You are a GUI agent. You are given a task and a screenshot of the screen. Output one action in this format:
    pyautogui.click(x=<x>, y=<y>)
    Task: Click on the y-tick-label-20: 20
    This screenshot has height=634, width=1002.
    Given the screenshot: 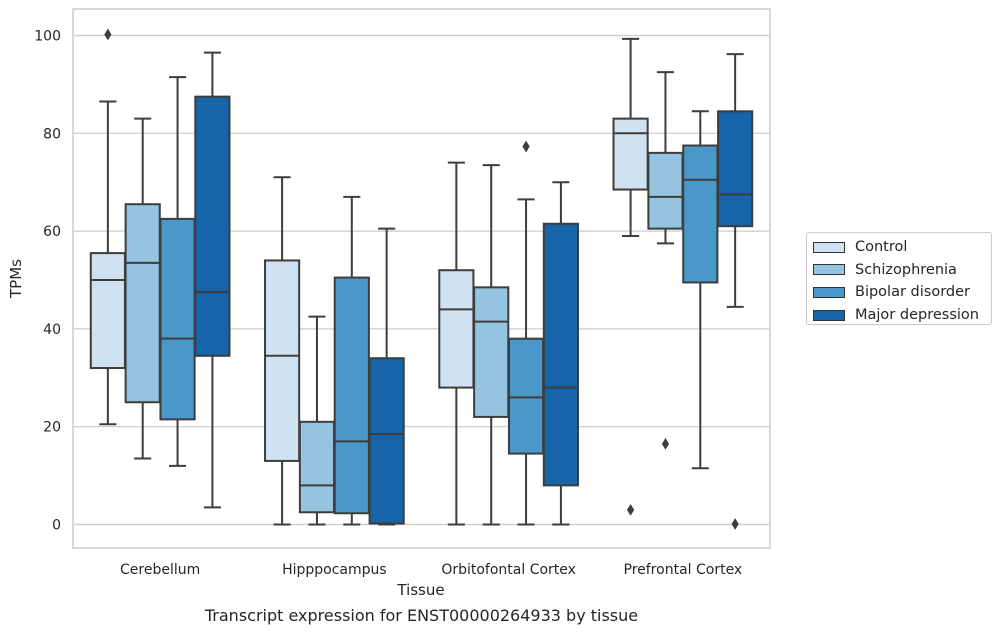 What is the action you would take?
    pyautogui.click(x=52, y=428)
    